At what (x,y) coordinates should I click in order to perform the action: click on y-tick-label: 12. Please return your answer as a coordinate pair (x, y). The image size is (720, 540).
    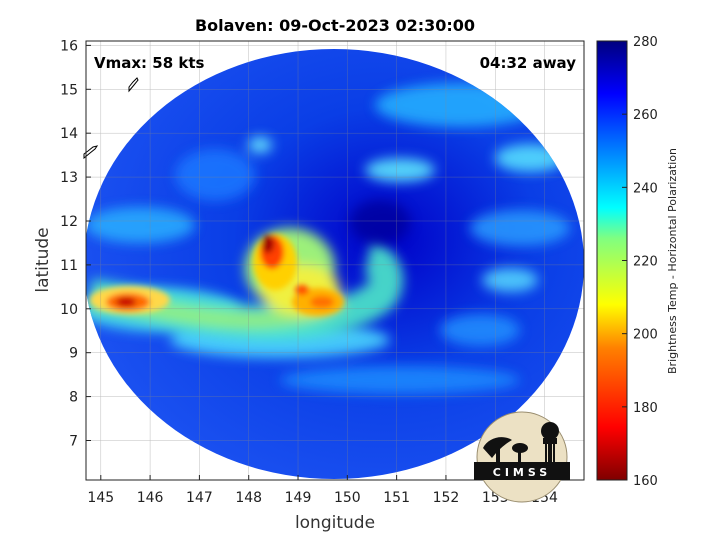
    Looking at the image, I should click on (69, 222).